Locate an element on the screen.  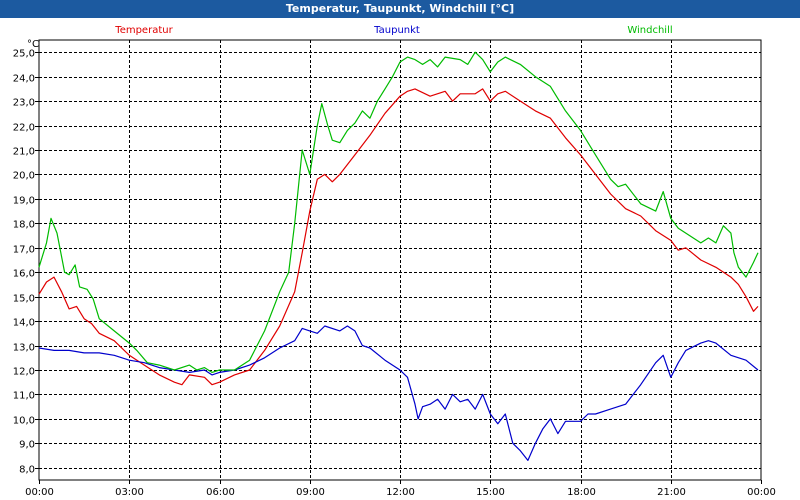
y-tick-label: 16,0 is located at coordinates (24, 274).